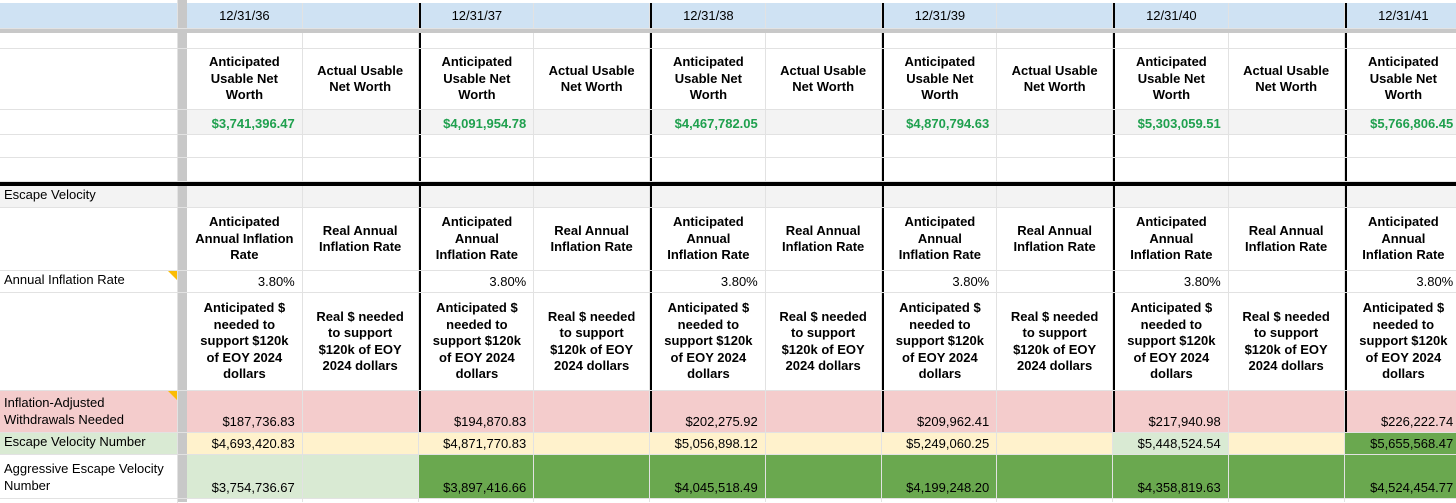 The image size is (1456, 503). What do you see at coordinates (89, 281) in the screenshot?
I see `annual-inflation-label-cell: Annual Inflation Rate` at bounding box center [89, 281].